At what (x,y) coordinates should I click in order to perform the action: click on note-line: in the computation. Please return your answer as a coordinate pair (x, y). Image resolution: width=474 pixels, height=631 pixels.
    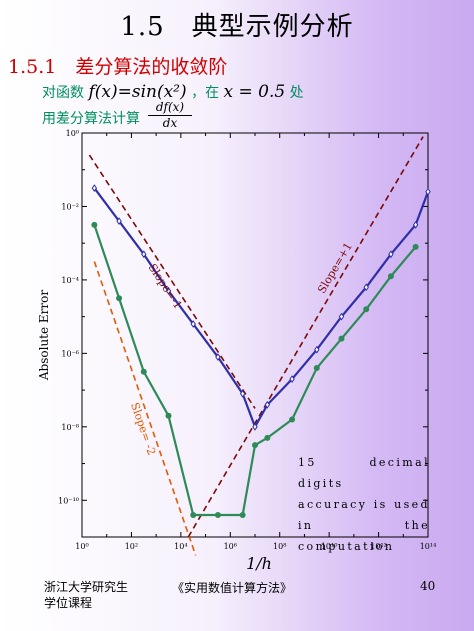
    Looking at the image, I should click on (364, 536).